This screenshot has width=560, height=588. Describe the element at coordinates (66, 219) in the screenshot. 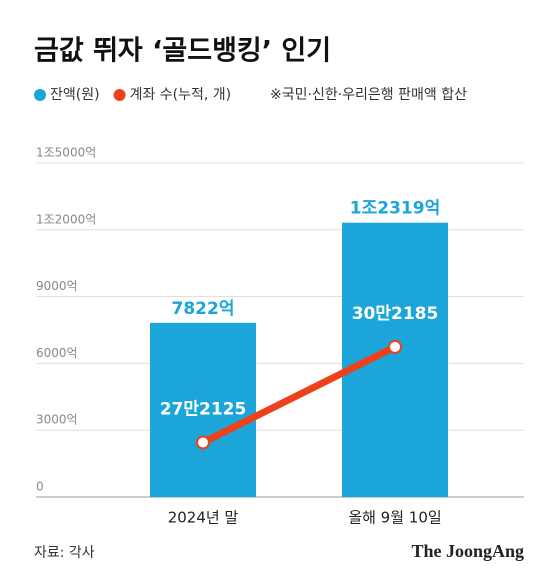

I see `y-tick-label: 1조2000억` at that location.